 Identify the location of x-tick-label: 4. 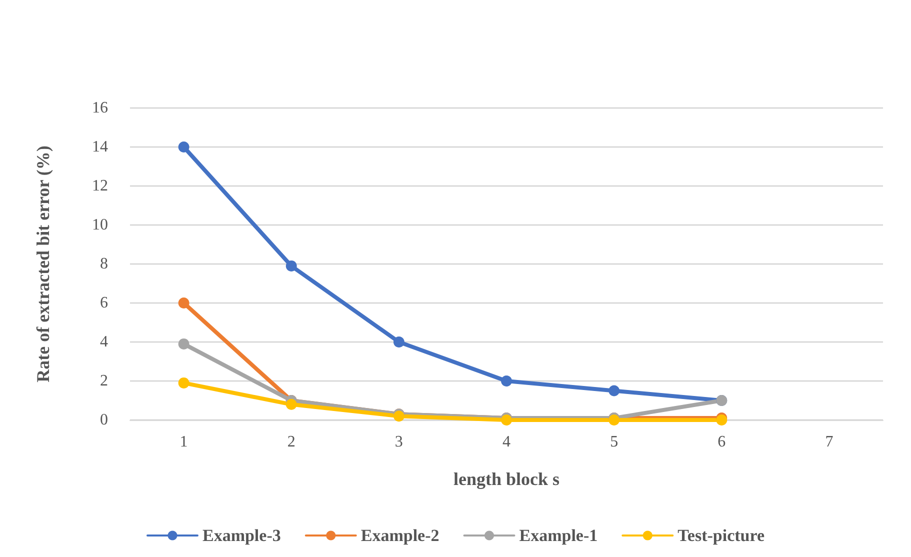
(506, 442).